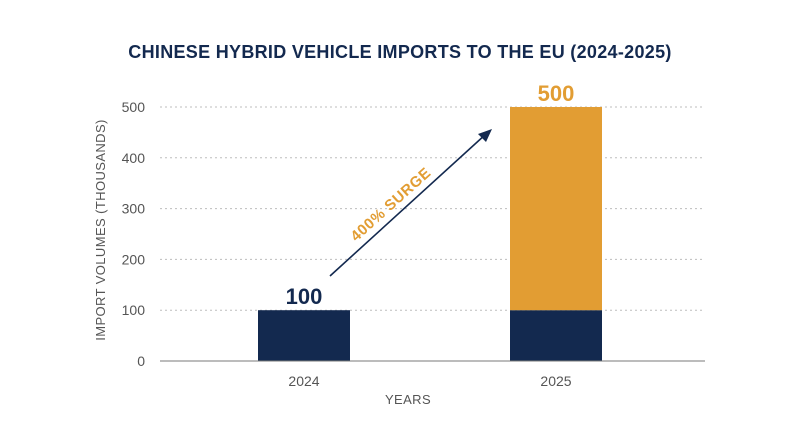  I want to click on x-axis-ticks: 2024 2025, so click(429, 381).